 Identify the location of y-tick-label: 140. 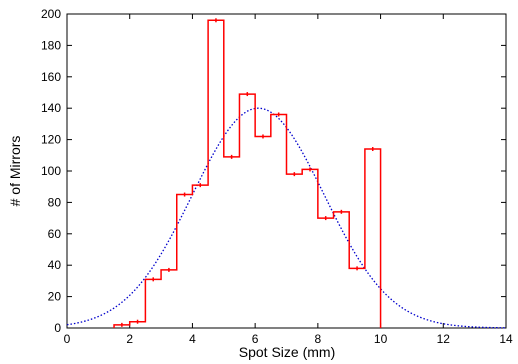
(51, 108).